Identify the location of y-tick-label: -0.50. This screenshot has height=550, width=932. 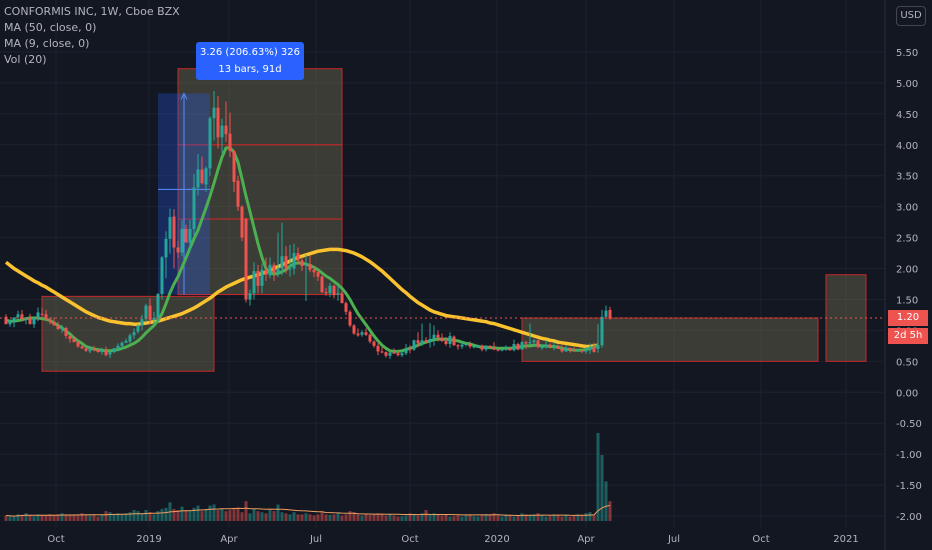
(909, 424).